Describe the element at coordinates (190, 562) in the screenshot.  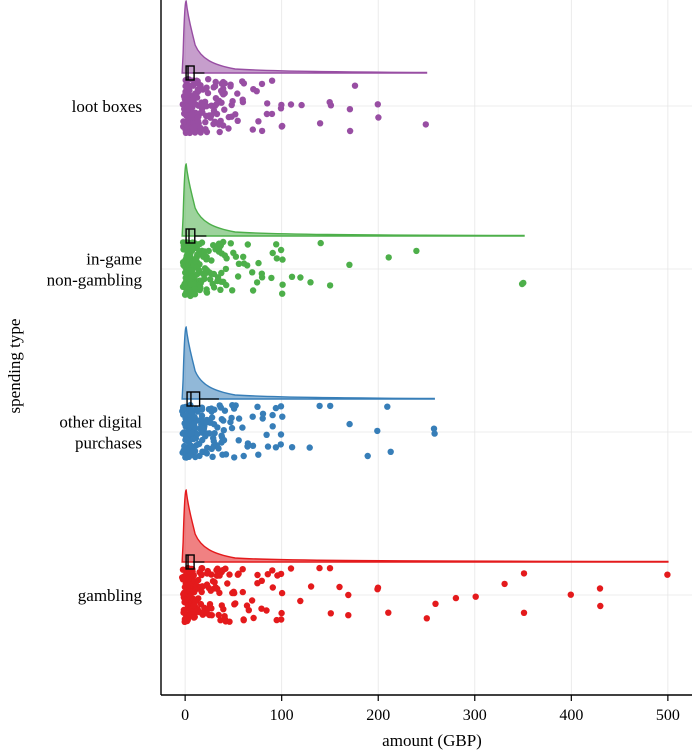
I see `gambling-box` at that location.